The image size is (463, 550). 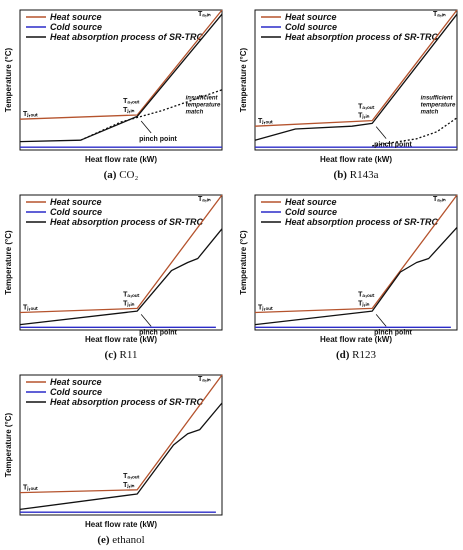 I want to click on panel-caption: (c) R11, so click(x=121, y=355).